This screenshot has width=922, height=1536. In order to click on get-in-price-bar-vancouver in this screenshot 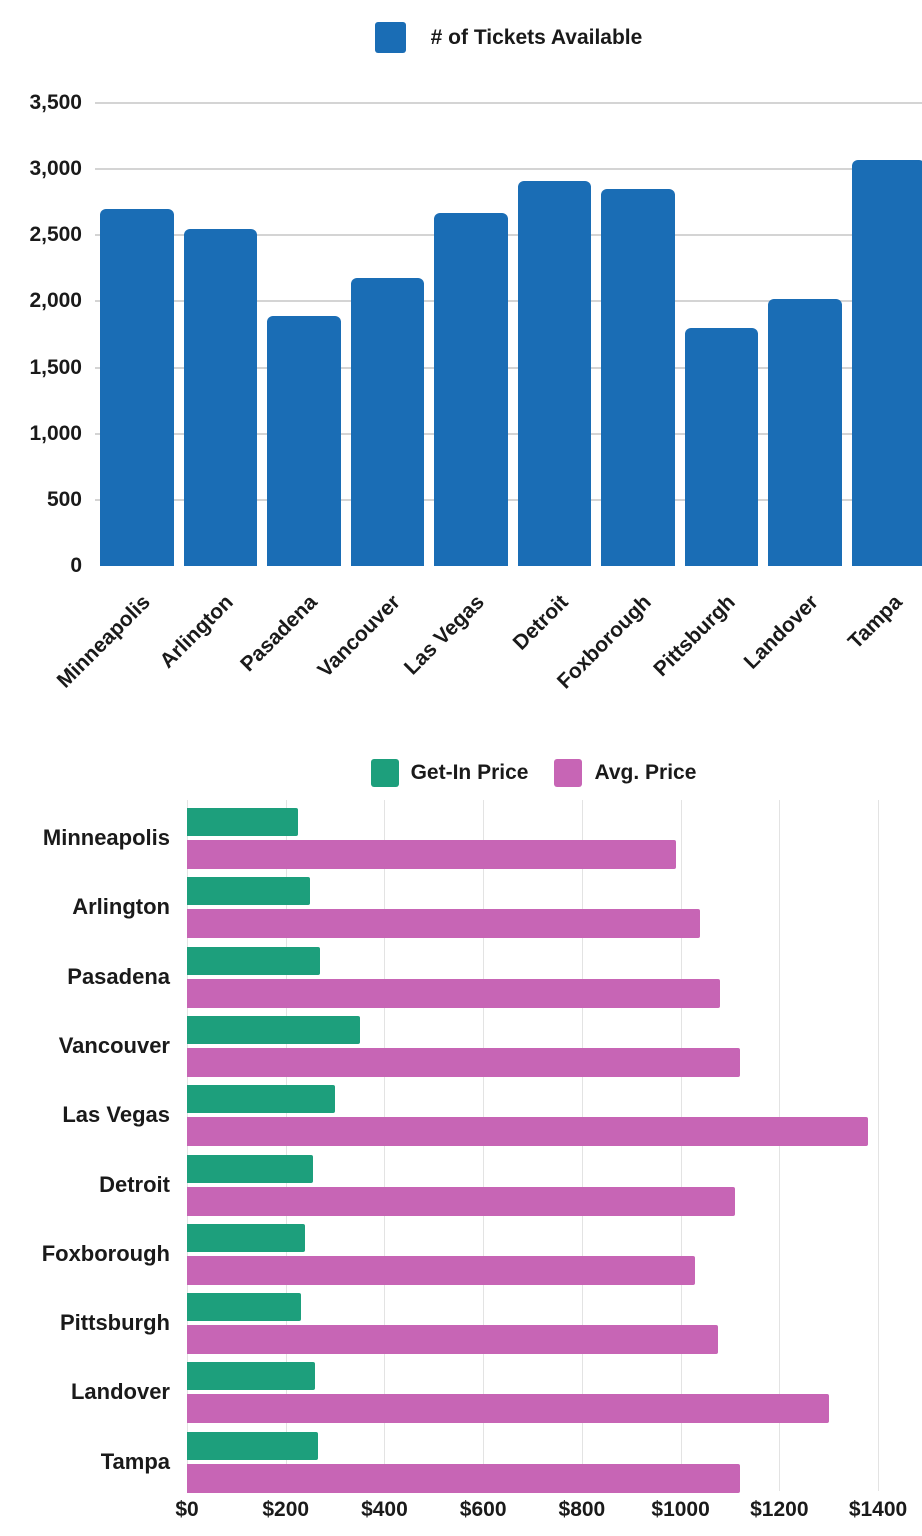, I will do `click(273, 1029)`.